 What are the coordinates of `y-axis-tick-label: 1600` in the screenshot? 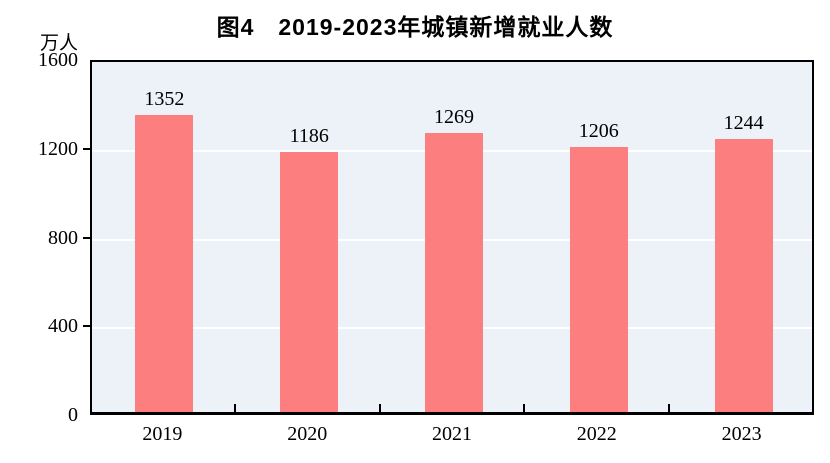 It's located at (58, 60).